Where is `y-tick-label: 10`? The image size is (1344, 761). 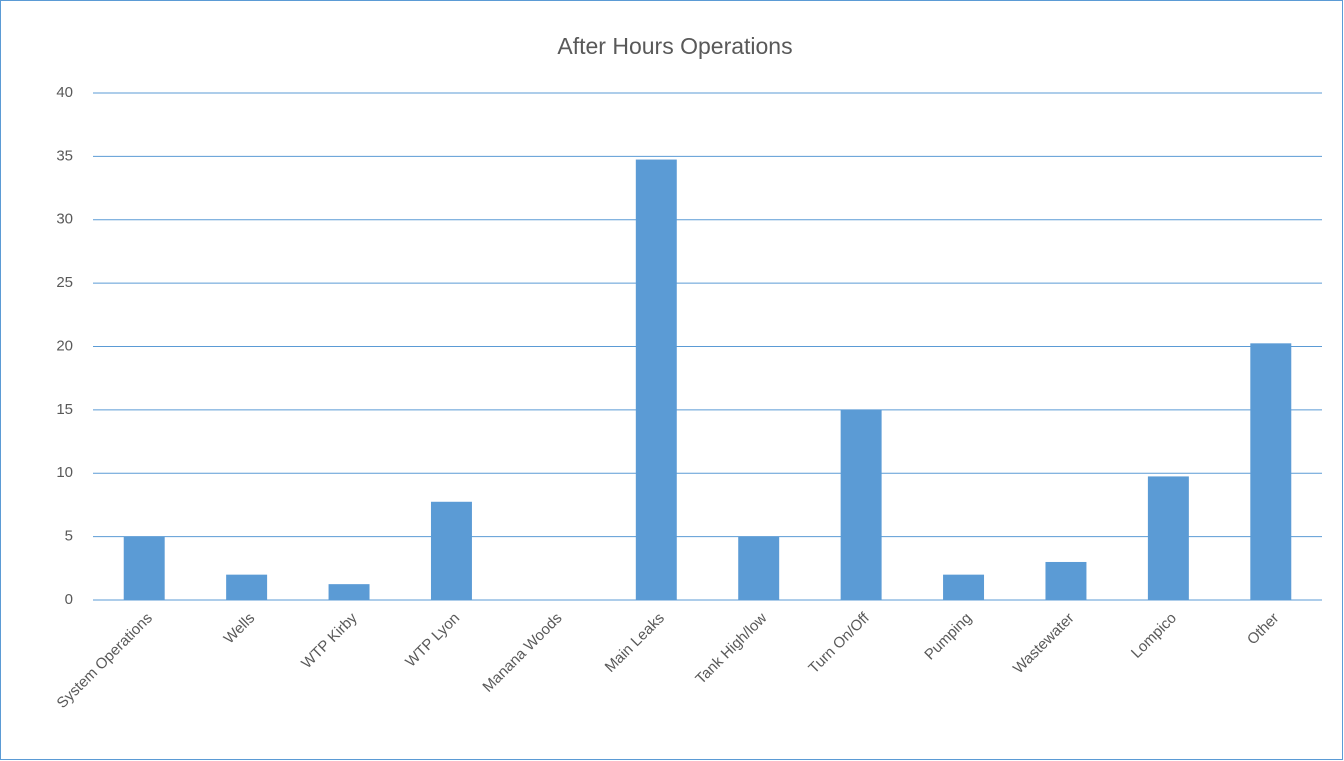
y-tick-label: 10 is located at coordinates (64, 472).